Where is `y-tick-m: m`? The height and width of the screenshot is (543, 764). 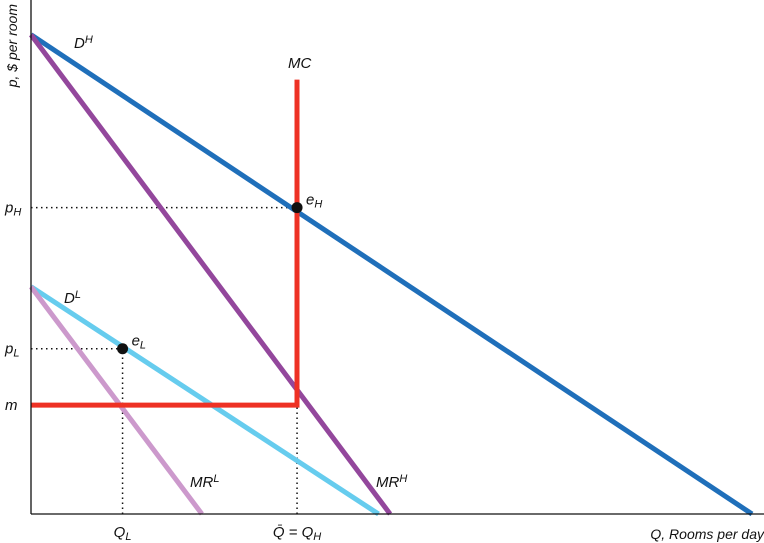
y-tick-m: m is located at coordinates (11, 405).